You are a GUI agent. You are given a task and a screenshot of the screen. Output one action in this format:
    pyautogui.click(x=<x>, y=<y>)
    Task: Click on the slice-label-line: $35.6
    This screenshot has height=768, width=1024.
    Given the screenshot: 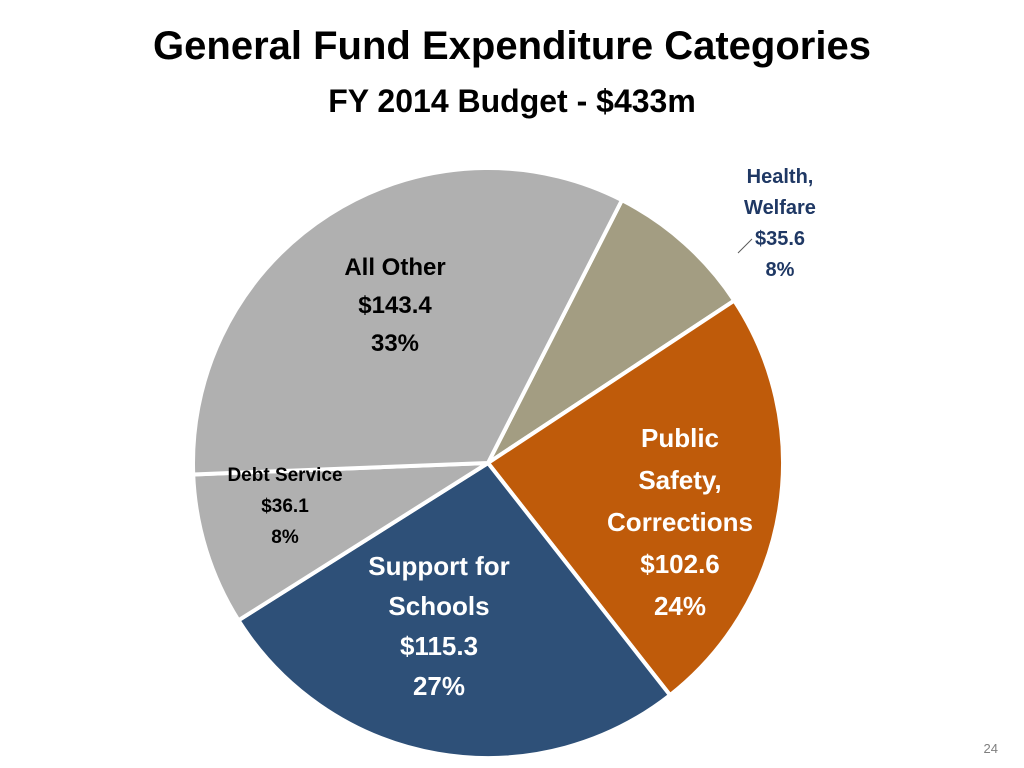 What is the action you would take?
    pyautogui.click(x=780, y=239)
    